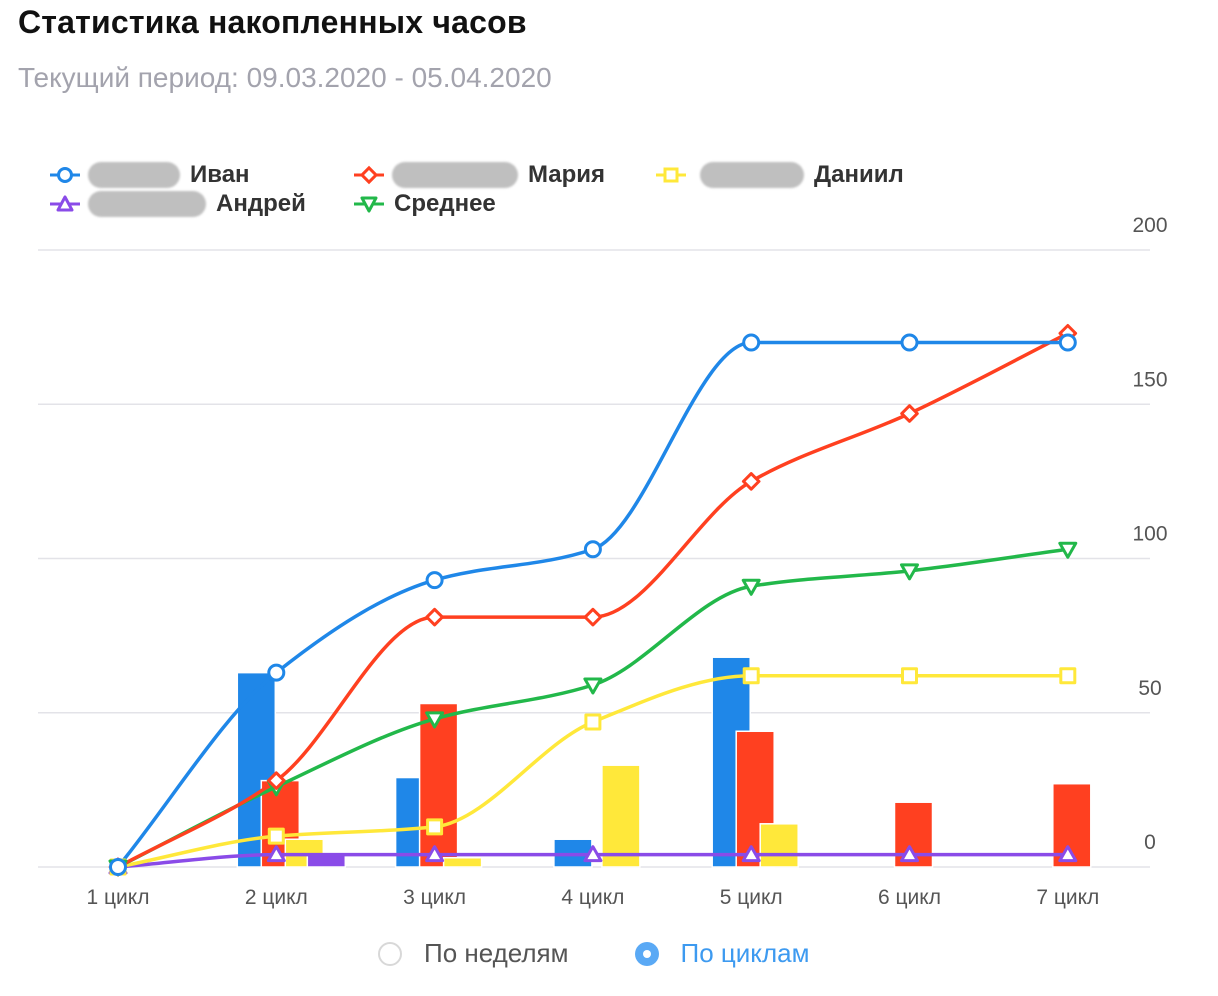  Describe the element at coordinates (276, 897) in the screenshot. I see `x-tick-label: 2 цикл` at that location.